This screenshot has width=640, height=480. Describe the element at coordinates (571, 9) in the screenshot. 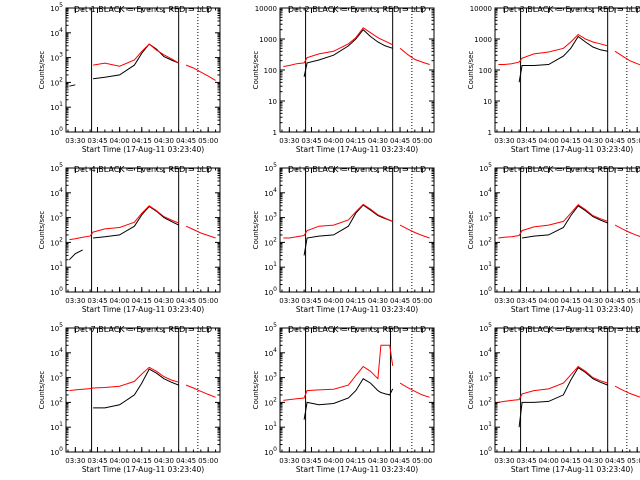

I see `chart-title: Det 3 BLACK = Events, RED = LLD` at that location.